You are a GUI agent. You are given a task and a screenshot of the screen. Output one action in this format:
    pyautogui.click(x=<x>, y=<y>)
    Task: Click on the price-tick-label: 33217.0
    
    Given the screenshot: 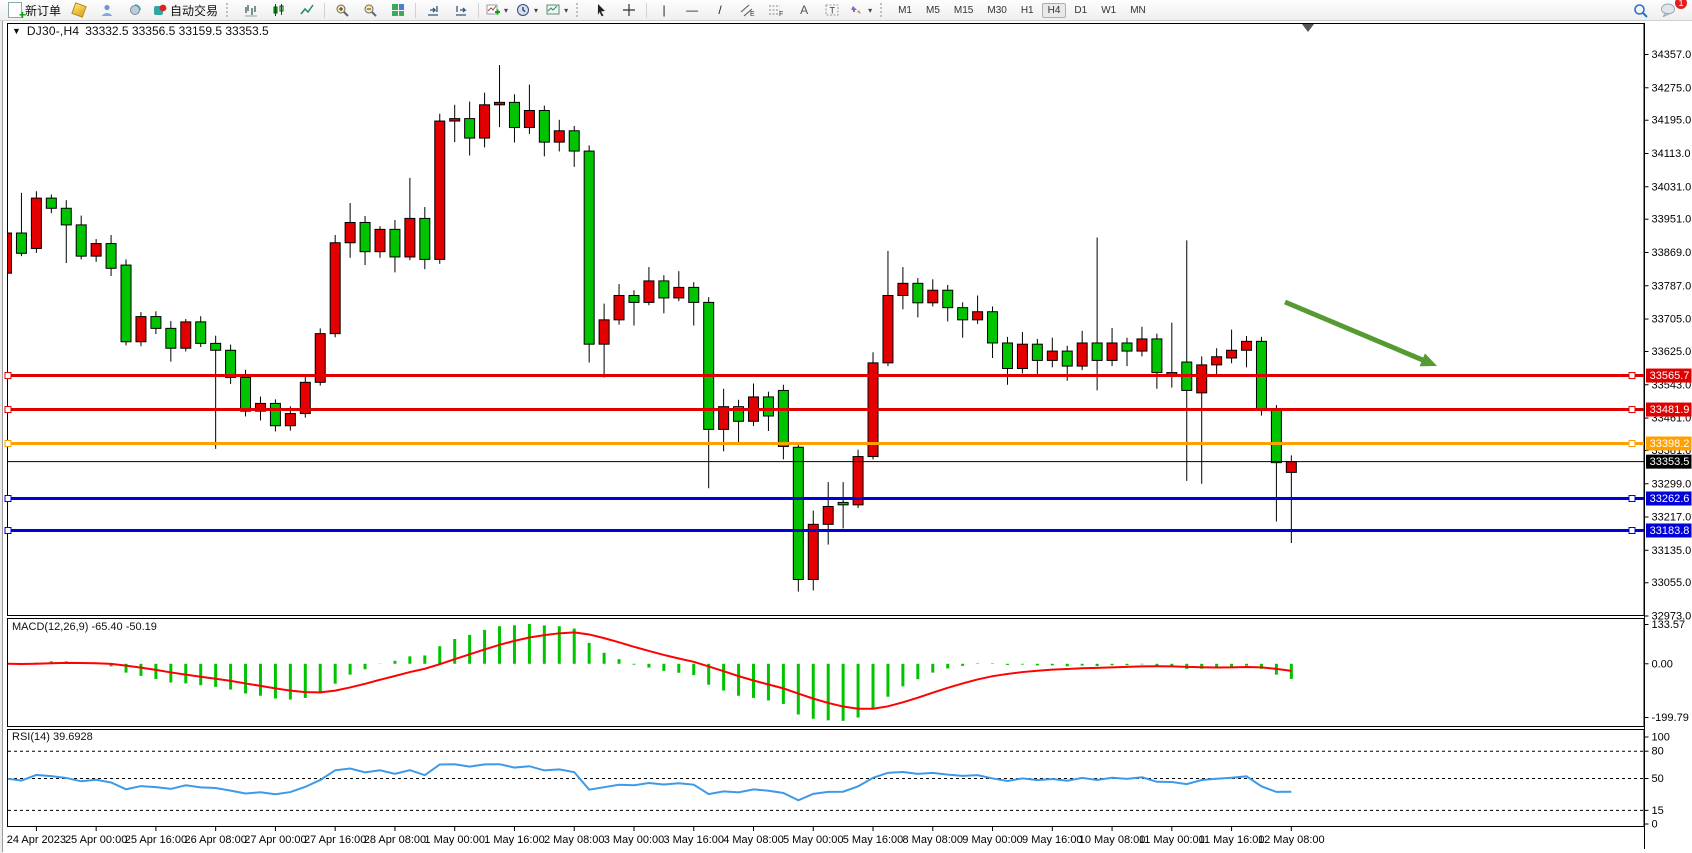 What is the action you would take?
    pyautogui.click(x=1672, y=518)
    